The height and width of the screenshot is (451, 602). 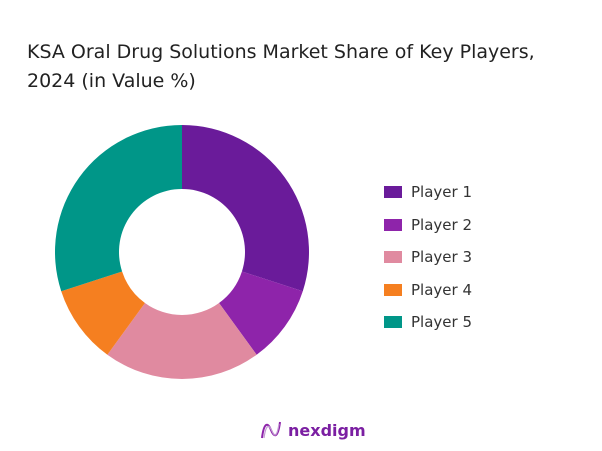 What do you see at coordinates (271, 430) in the screenshot?
I see `logo-icon` at bounding box center [271, 430].